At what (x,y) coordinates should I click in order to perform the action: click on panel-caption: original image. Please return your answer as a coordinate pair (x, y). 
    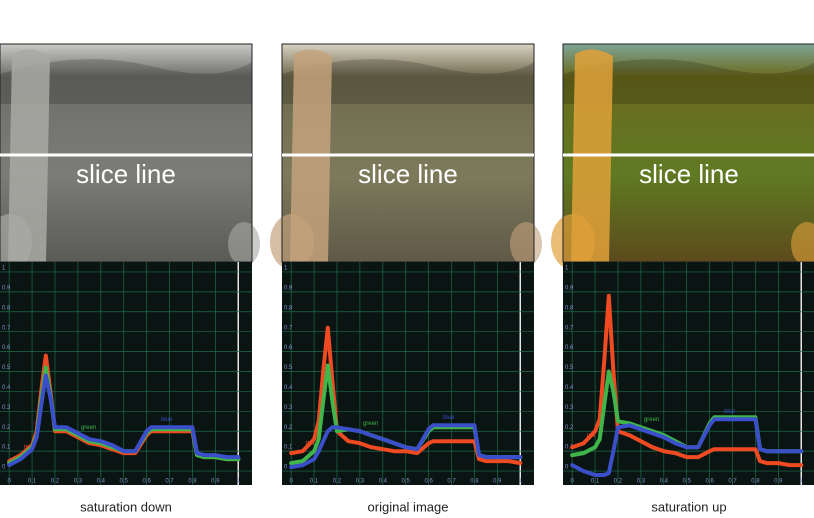
    Looking at the image, I should click on (408, 506).